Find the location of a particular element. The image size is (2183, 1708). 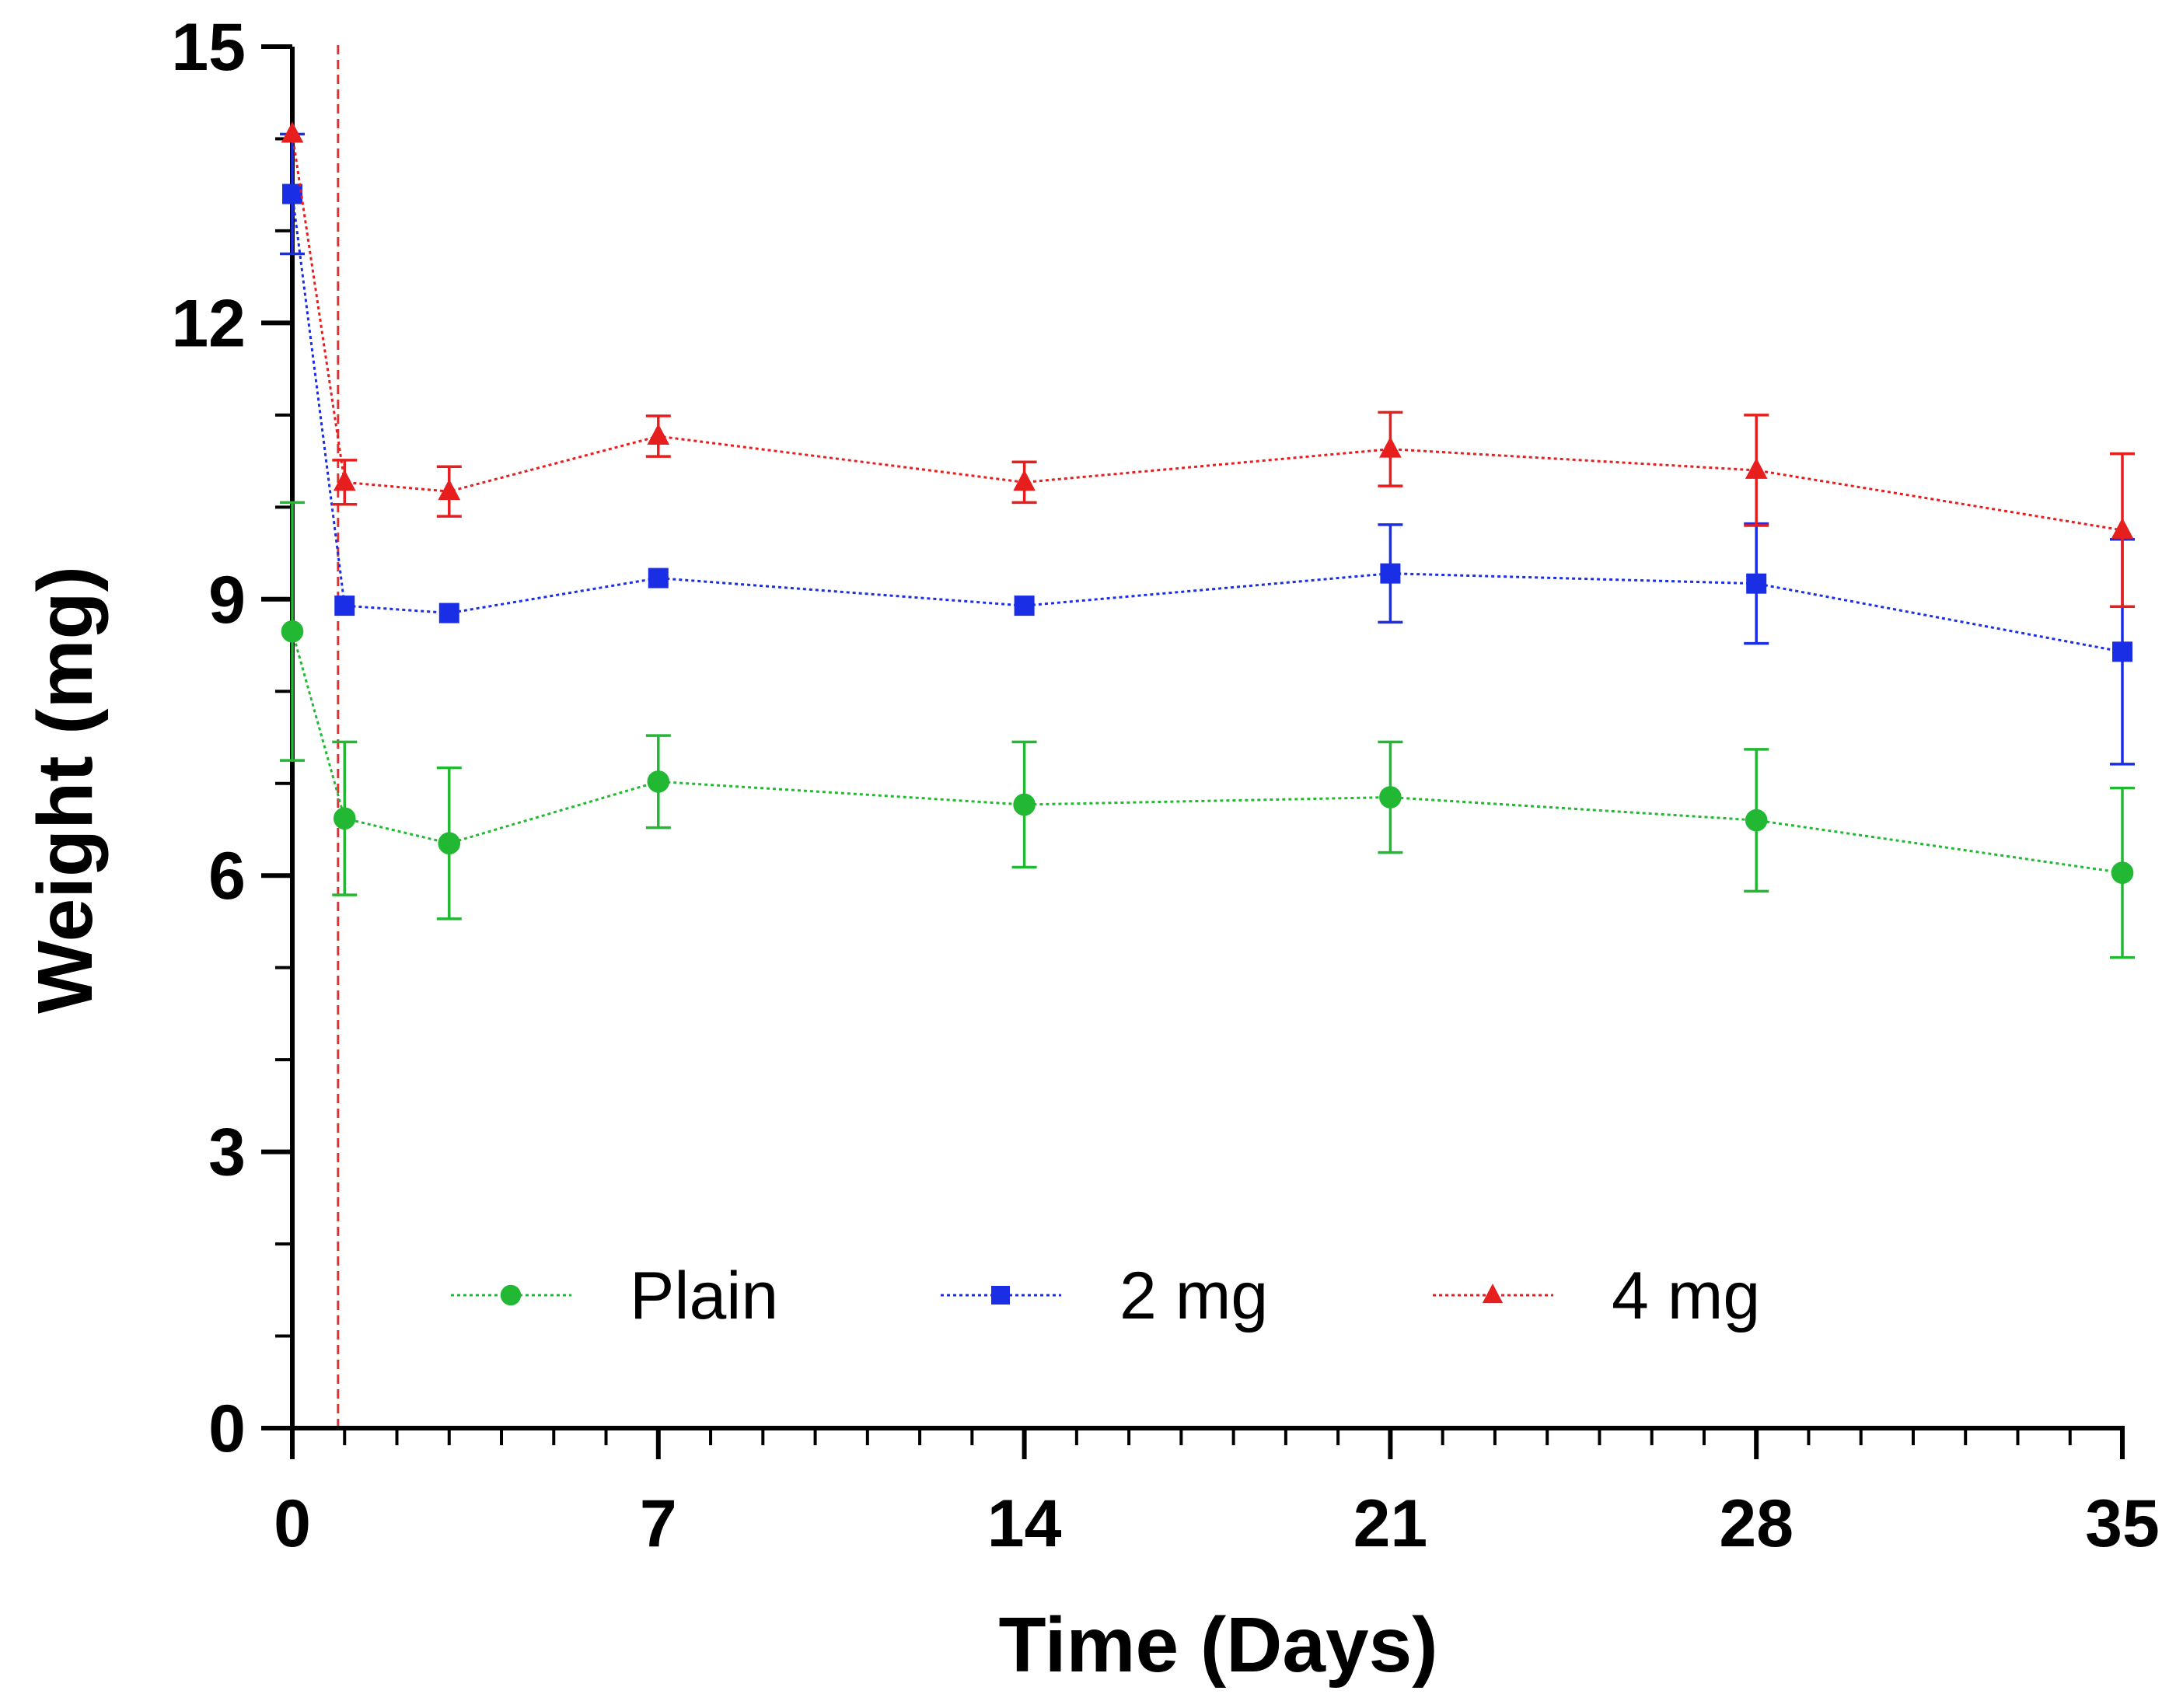

x-tick-label: 0 is located at coordinates (292, 1523).